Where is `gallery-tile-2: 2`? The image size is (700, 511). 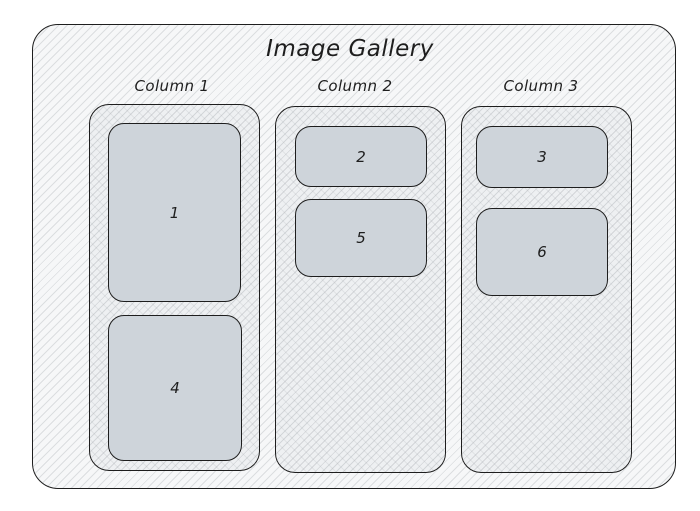 gallery-tile-2: 2 is located at coordinates (361, 156).